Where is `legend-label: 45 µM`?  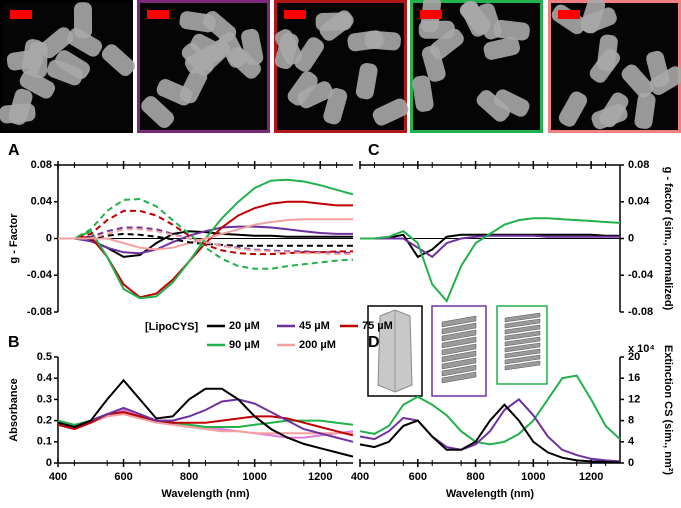 legend-label: 45 µM is located at coordinates (314, 326).